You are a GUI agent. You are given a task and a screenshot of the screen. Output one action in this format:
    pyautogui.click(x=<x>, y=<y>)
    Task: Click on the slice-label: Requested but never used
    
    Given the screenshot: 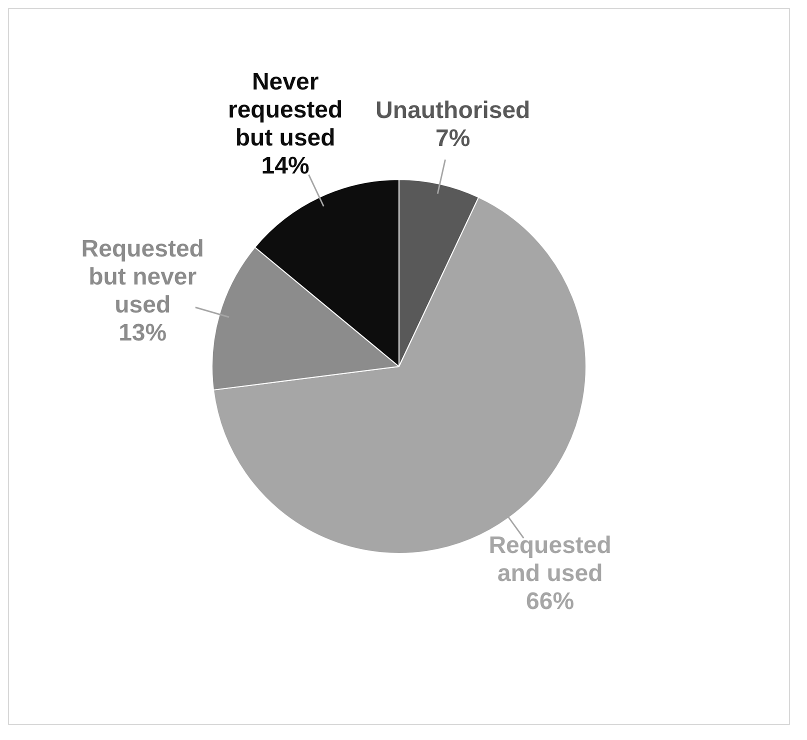 What is the action you would take?
    pyautogui.click(x=142, y=277)
    